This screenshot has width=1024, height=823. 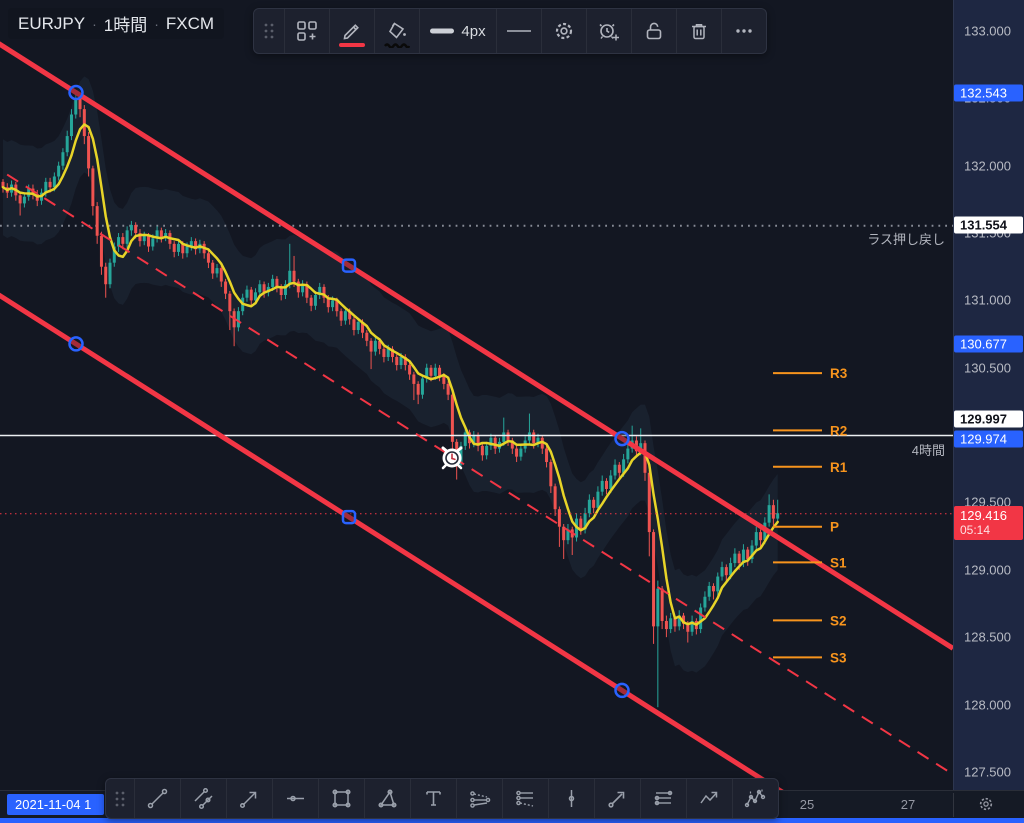 I want to click on parallel-lines-icon, so click(x=663, y=798).